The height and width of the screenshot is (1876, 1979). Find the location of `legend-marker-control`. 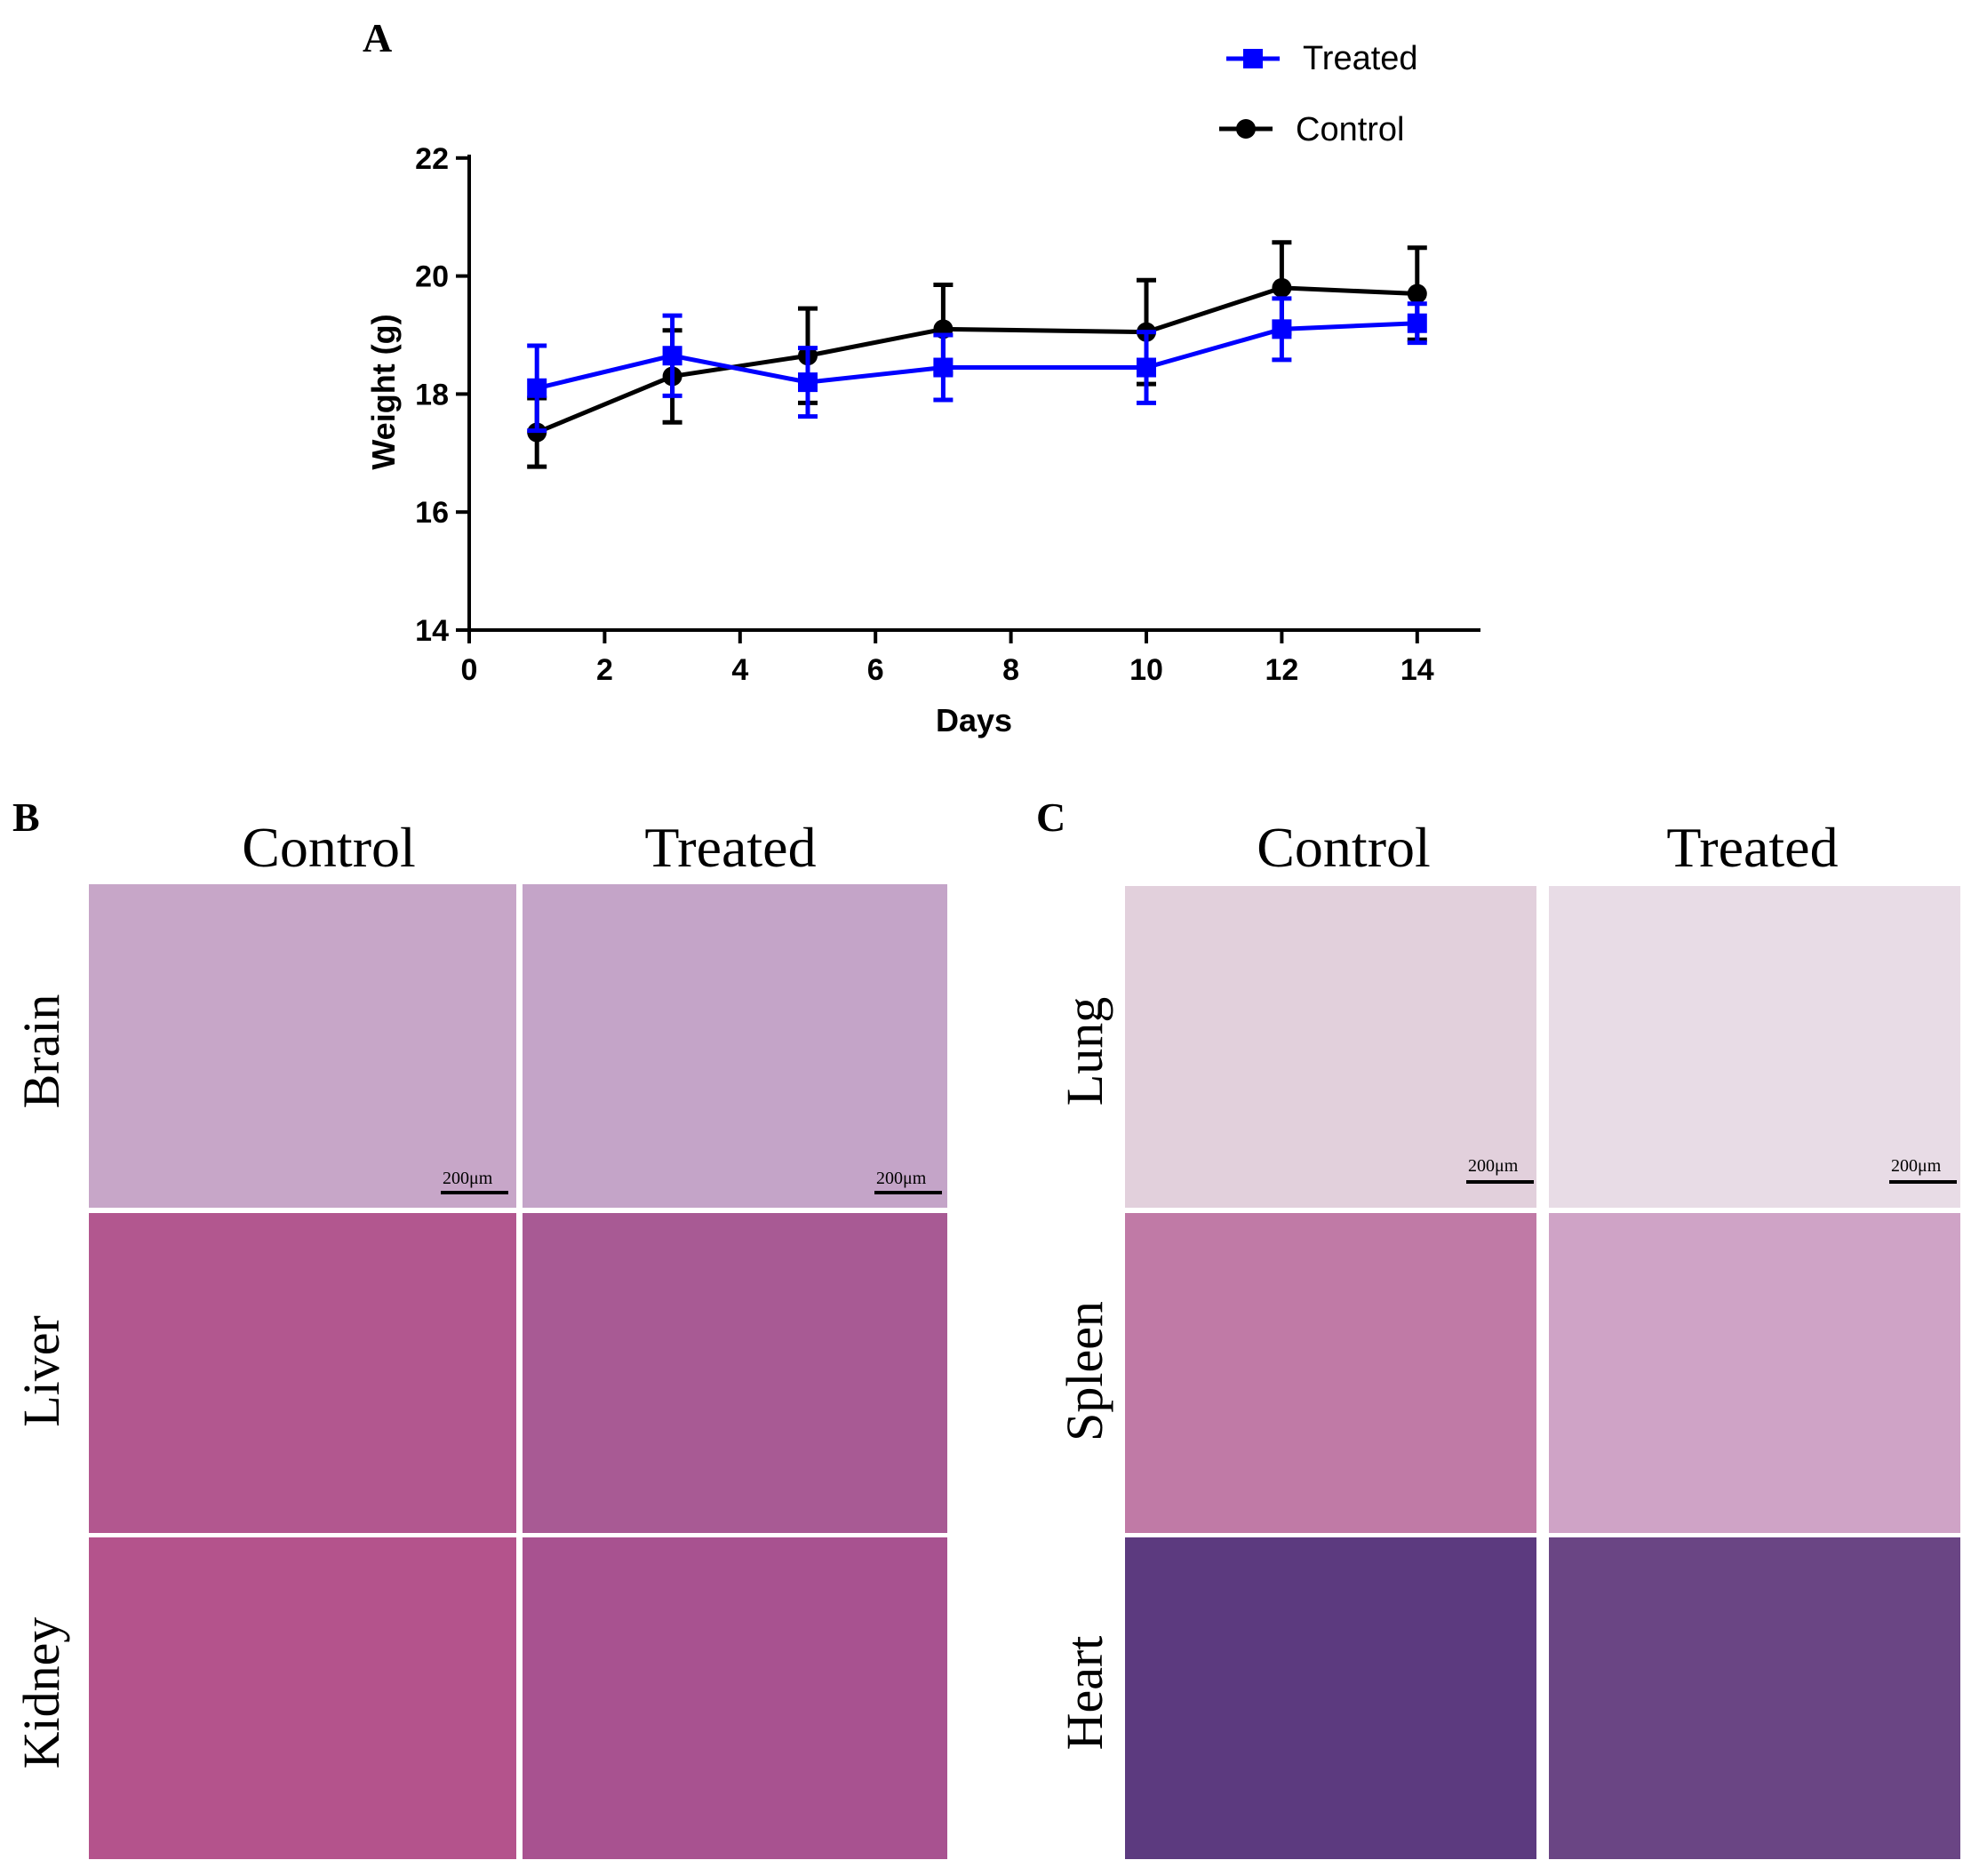

legend-marker-control is located at coordinates (1246, 129).